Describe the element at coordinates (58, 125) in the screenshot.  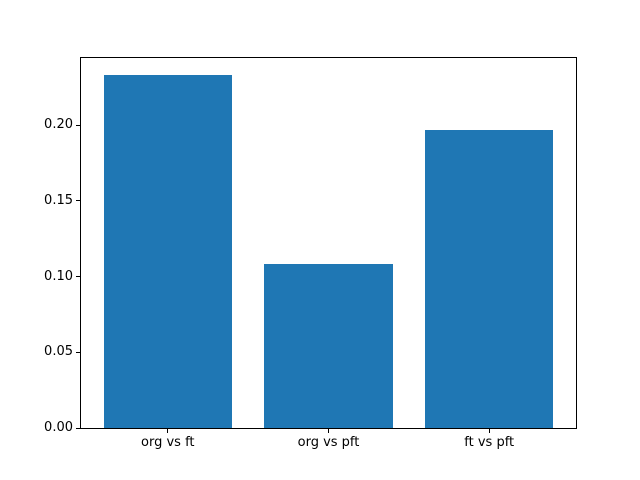
I see `y-tick-label-0-20: 0.20` at that location.